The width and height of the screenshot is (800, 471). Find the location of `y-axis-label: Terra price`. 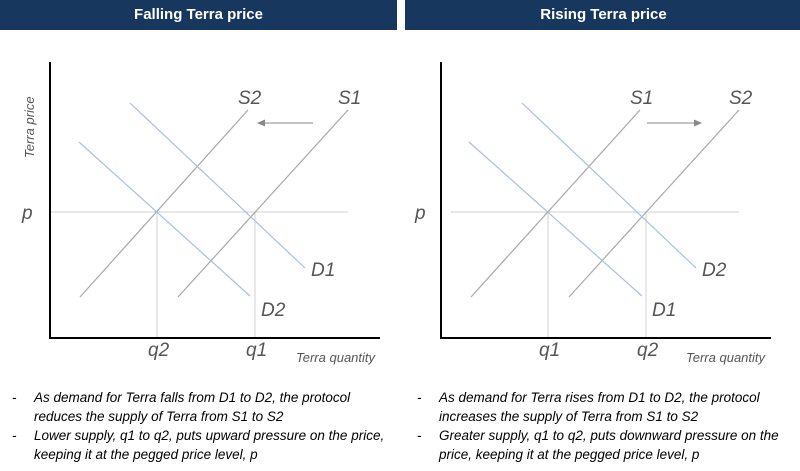

y-axis-label: Terra price is located at coordinates (29, 127).